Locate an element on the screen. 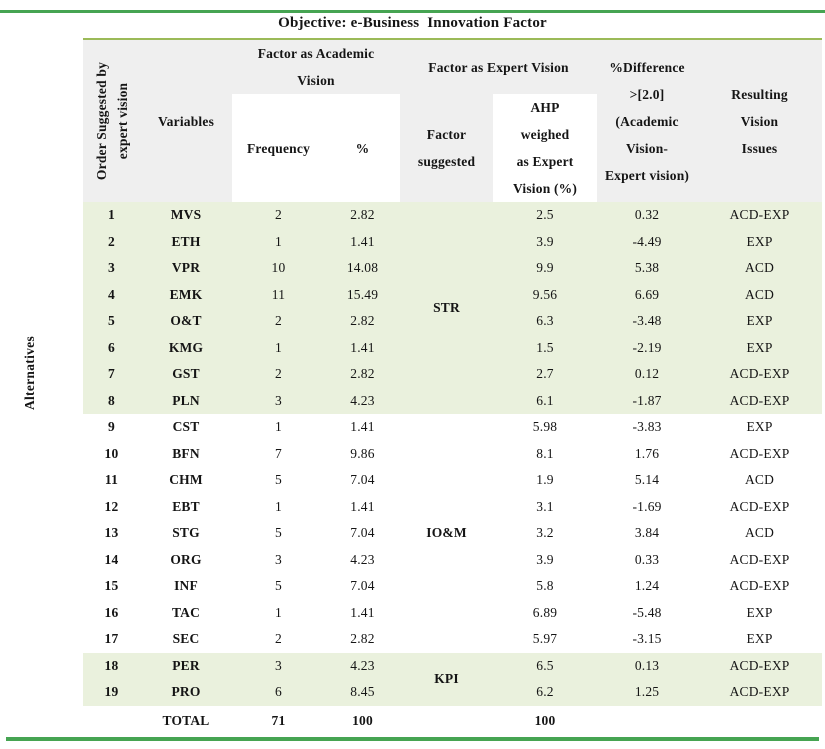 The width and height of the screenshot is (825, 749). table-row: 2 ETH 1 1.41 3.9 -4.49 EXP is located at coordinates (453, 241).